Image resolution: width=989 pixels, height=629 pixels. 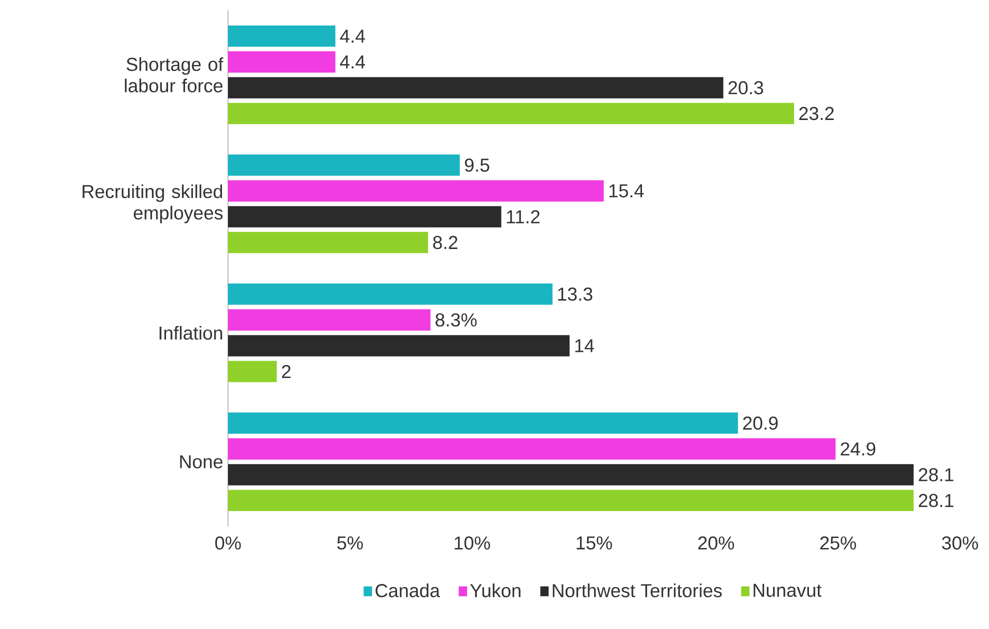 What do you see at coordinates (746, 87) in the screenshot?
I see `data-label: 20.3` at bounding box center [746, 87].